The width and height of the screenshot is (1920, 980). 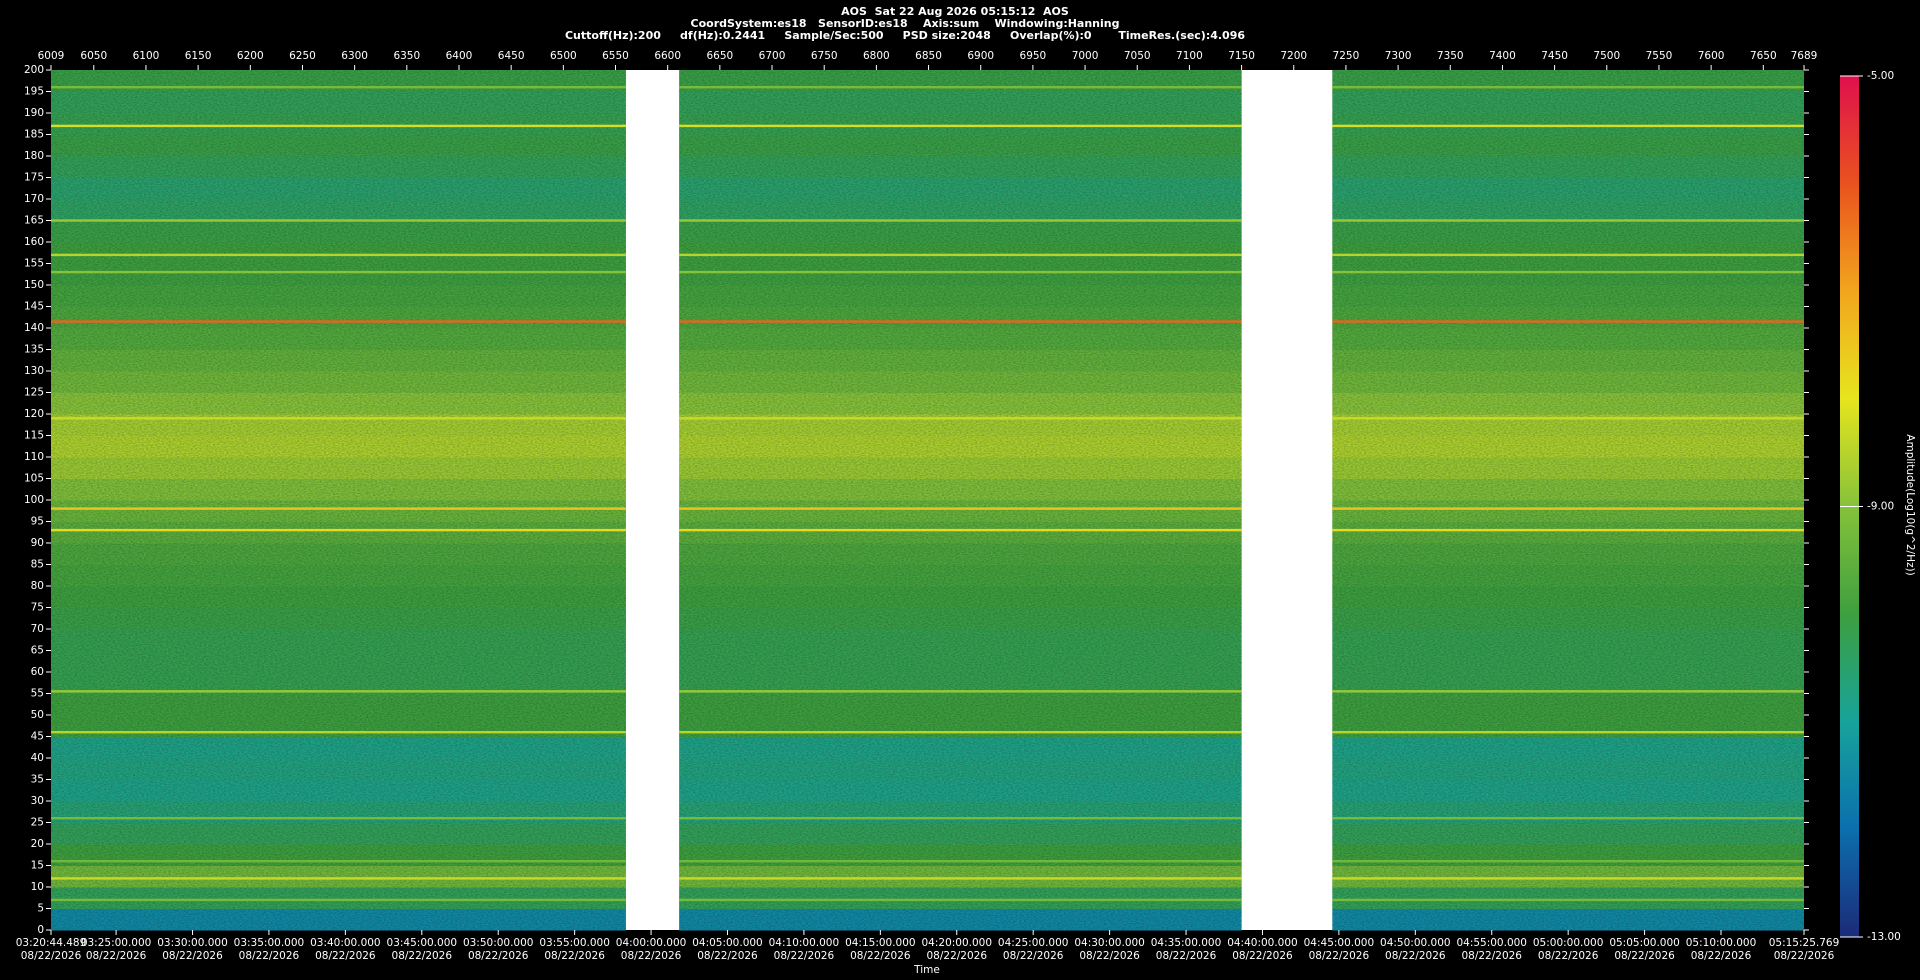 What do you see at coordinates (1884, 937) in the screenshot?
I see `colorbar-tick-label: -13.00` at bounding box center [1884, 937].